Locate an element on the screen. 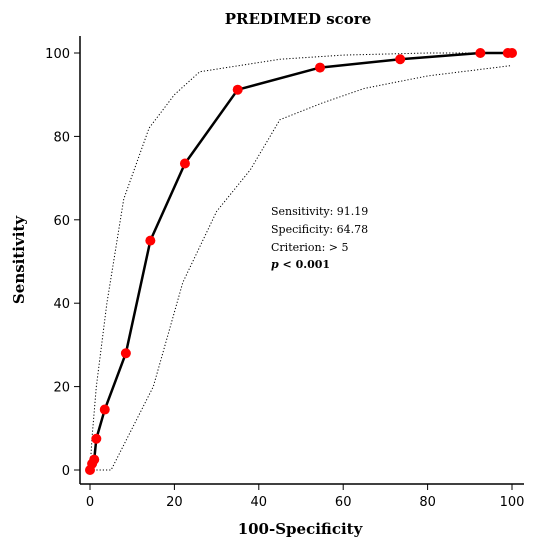 The height and width of the screenshot is (550, 540). x-tick-label: 0 is located at coordinates (90, 502).